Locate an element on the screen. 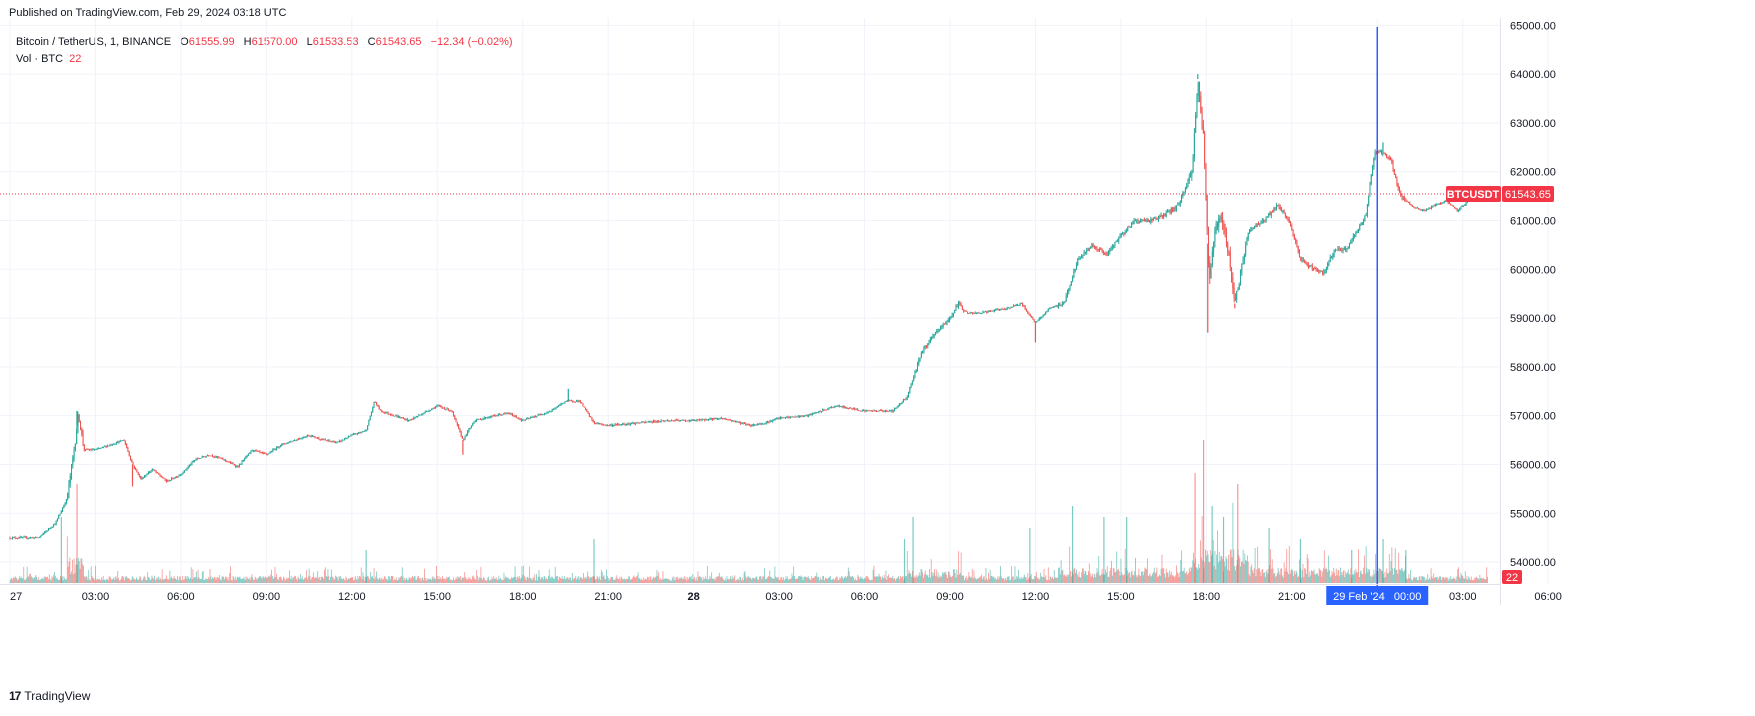 The height and width of the screenshot is (716, 1755). volume-tag: 22 is located at coordinates (1512, 577).